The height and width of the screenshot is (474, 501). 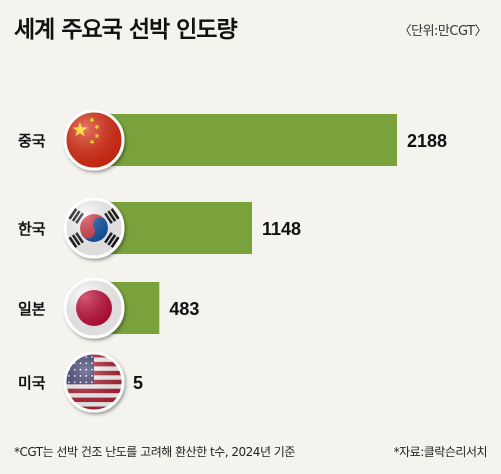 What do you see at coordinates (94, 308) in the screenshot?
I see `japan-flag-icon` at bounding box center [94, 308].